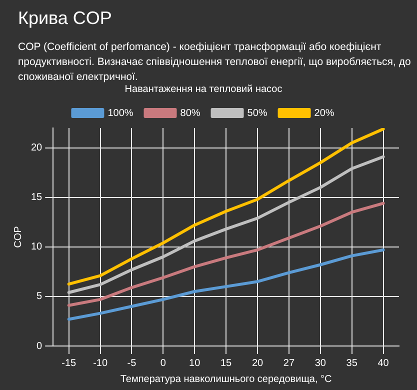 The width and height of the screenshot is (417, 390). What do you see at coordinates (324, 113) in the screenshot?
I see `legend-label: 20%` at bounding box center [324, 113].